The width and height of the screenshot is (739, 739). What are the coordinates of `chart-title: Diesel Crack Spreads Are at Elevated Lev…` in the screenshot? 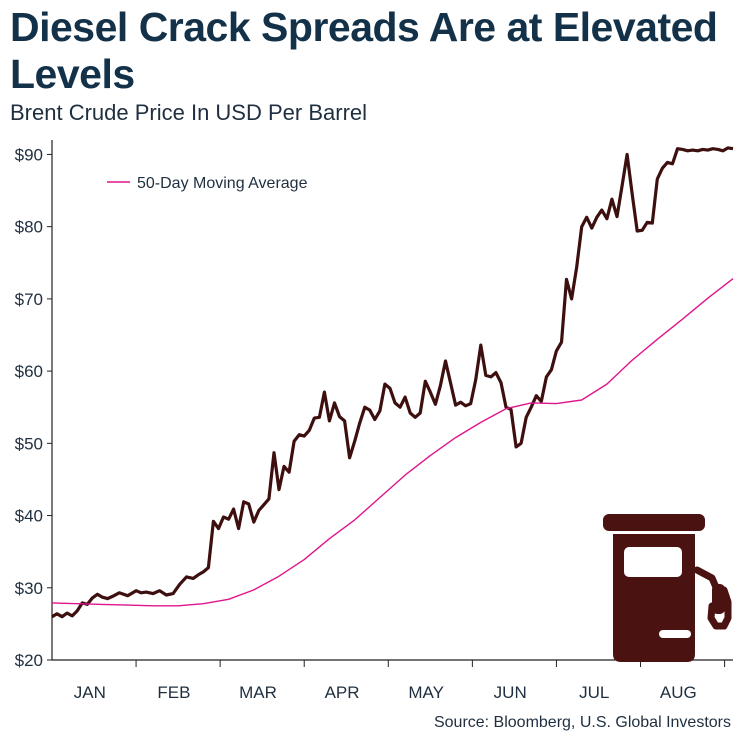 It's located at (364, 50).